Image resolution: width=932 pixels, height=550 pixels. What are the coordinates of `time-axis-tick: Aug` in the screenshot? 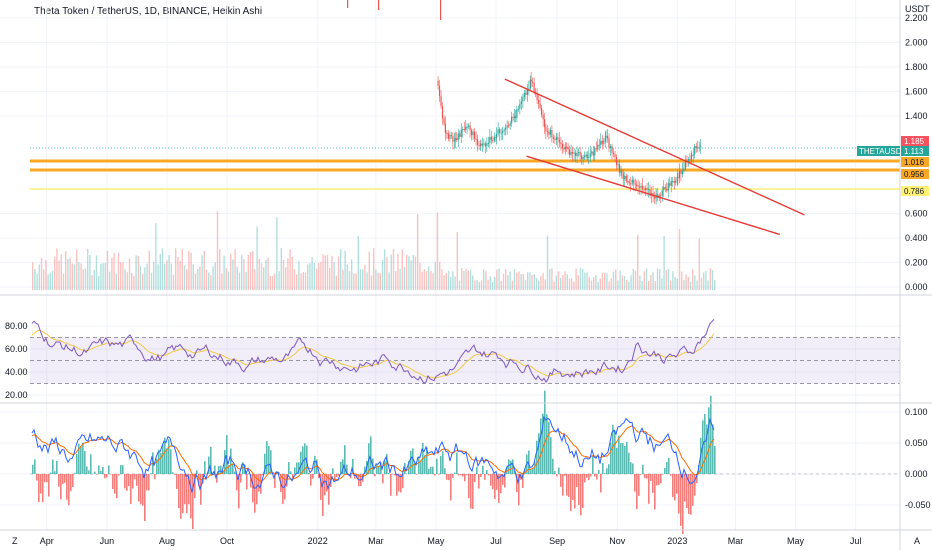 It's located at (167, 541).